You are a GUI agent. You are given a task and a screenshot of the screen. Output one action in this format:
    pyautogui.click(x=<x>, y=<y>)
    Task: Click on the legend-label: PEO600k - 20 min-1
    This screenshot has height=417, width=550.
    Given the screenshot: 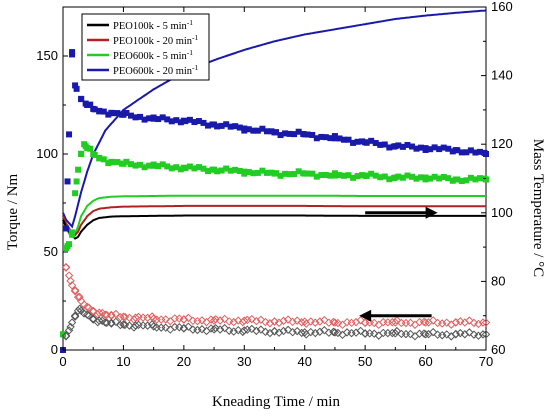 What is the action you would take?
    pyautogui.click(x=156, y=70)
    